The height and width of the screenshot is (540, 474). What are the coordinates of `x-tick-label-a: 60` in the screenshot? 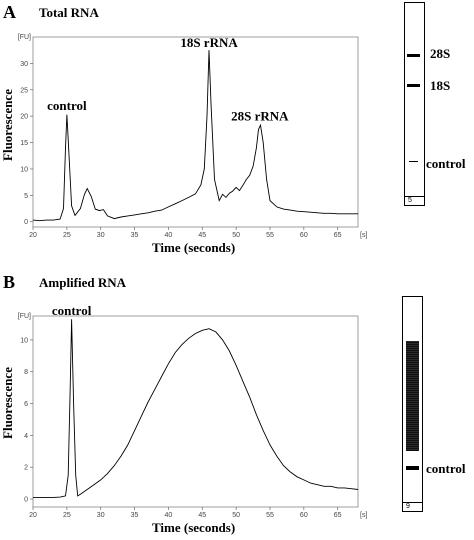 It's located at (304, 235).